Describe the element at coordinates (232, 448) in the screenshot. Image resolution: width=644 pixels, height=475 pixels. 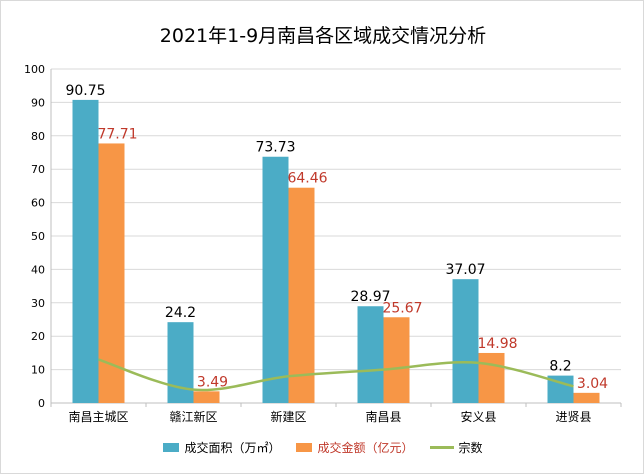
I see `legend-label-area: 成交面积（万㎡）` at that location.